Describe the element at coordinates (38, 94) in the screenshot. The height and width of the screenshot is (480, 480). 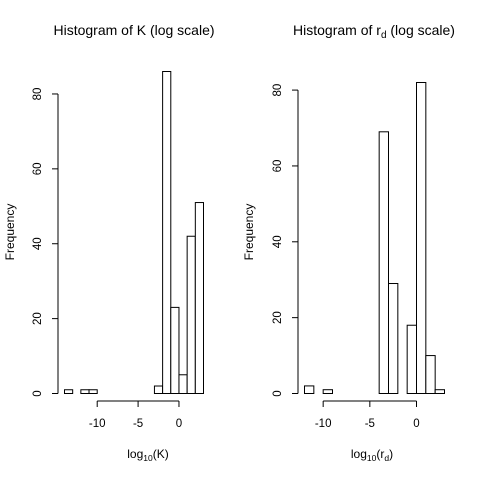
I see `histogram-k-y-tick-label: 80` at that location.